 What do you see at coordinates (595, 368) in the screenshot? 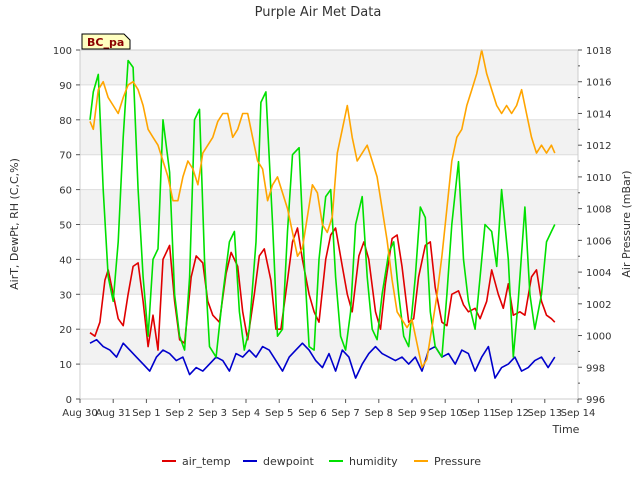
I see `right-tick-label: 998` at bounding box center [595, 368].